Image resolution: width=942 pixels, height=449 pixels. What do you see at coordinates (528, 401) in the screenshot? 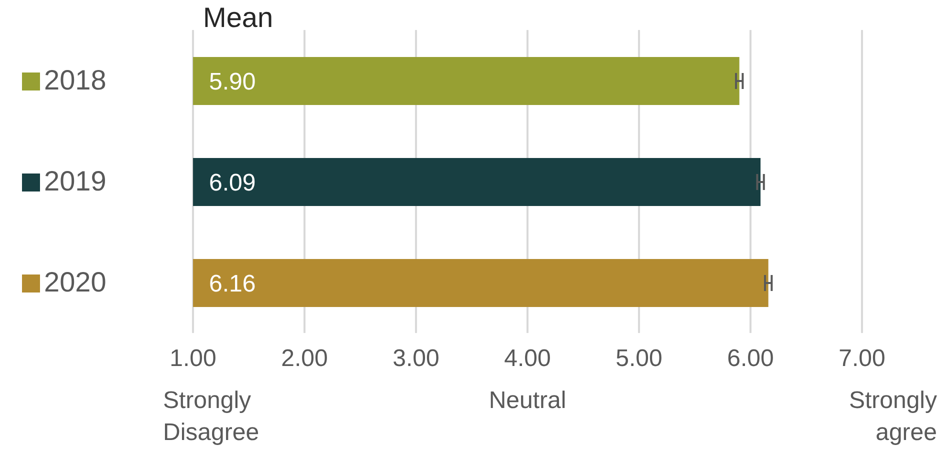
I see `text: Neutral` at bounding box center [528, 401].